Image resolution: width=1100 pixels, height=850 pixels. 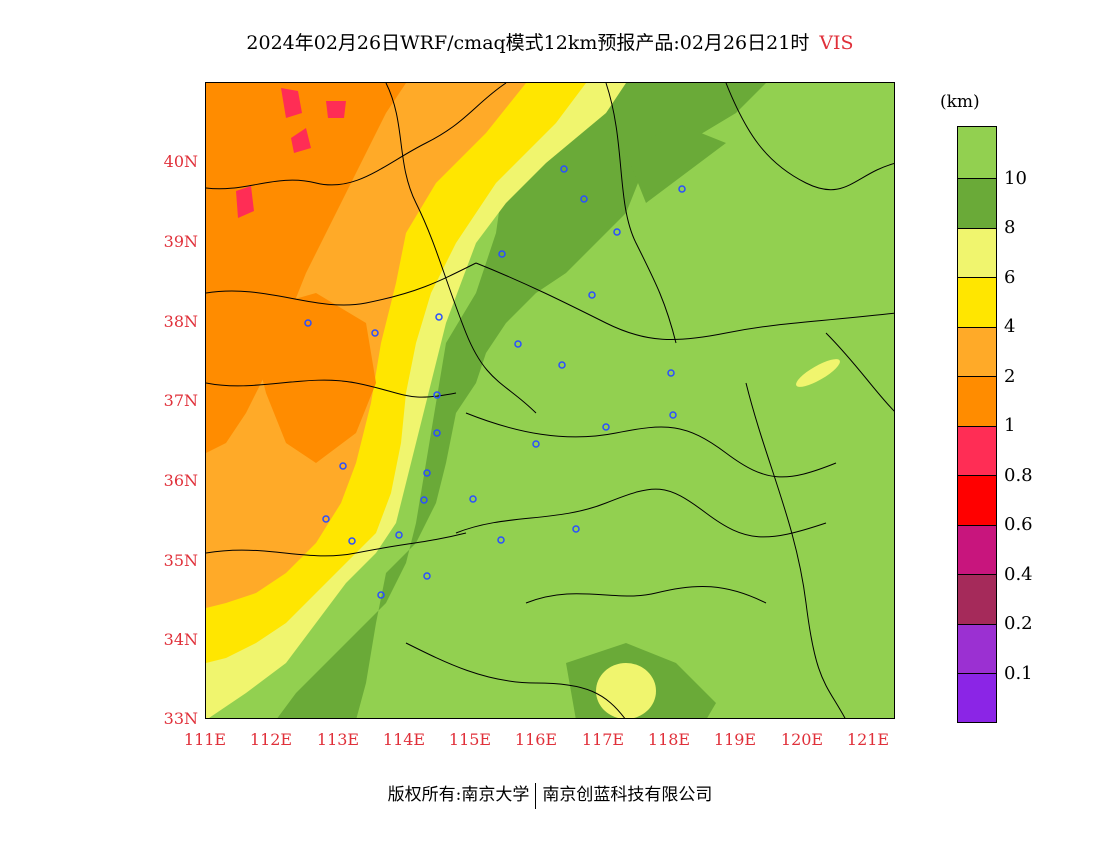 I want to click on title-variable: VIS, so click(x=836, y=43).